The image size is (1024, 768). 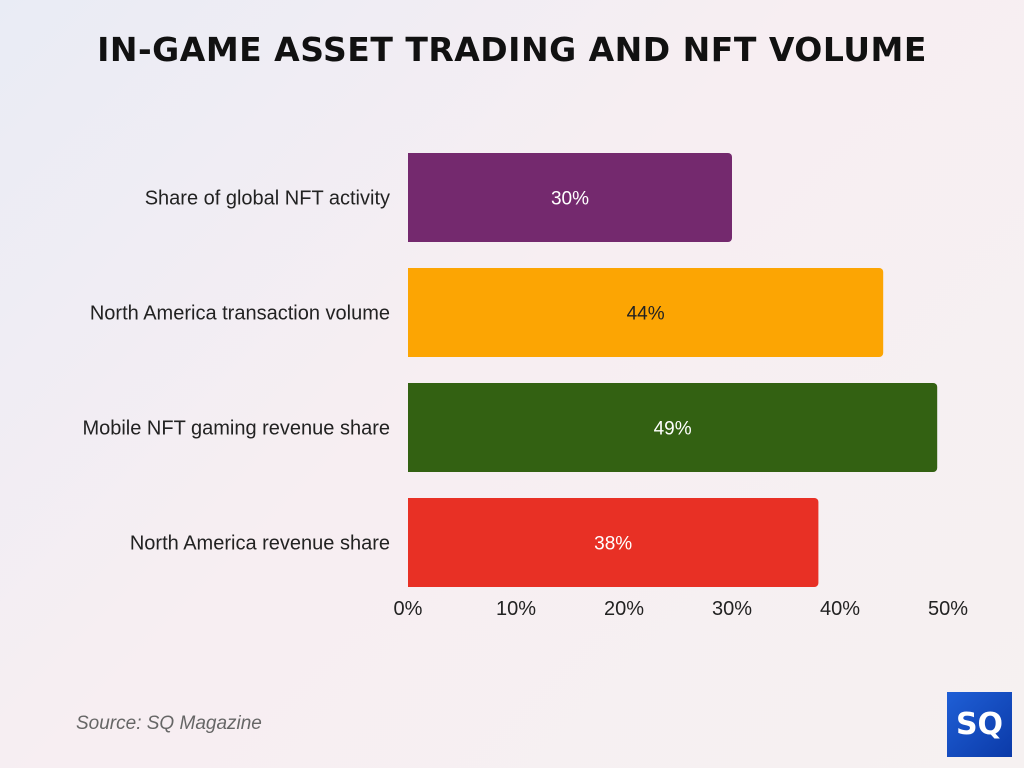 I want to click on x-tick-label: 40%, so click(x=840, y=609).